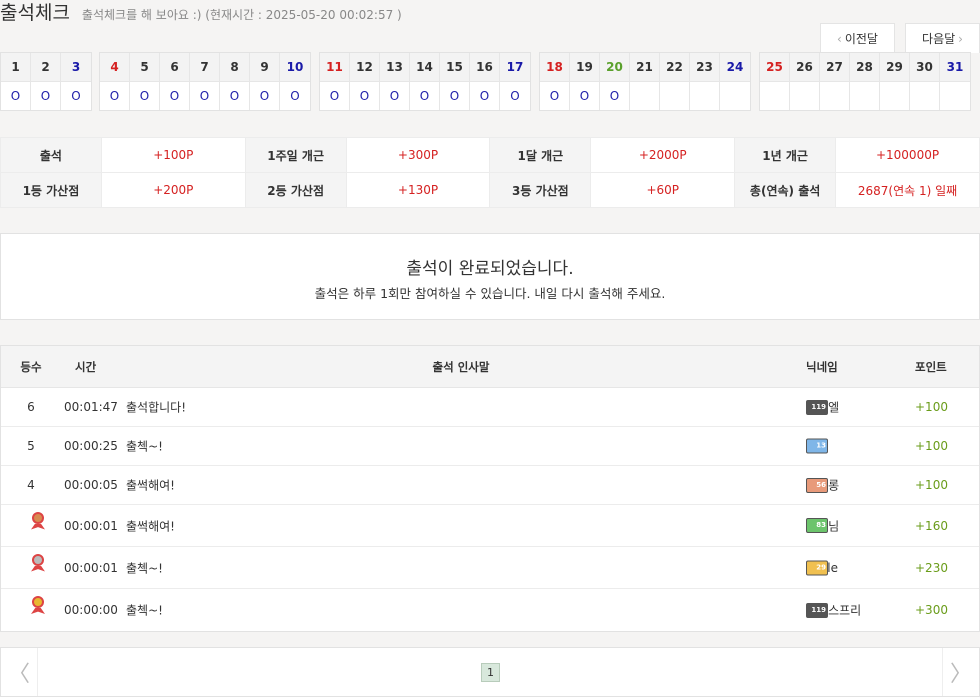 This screenshot has width=980, height=697. Describe the element at coordinates (774, 67) in the screenshot. I see `calendar-day-number: 25` at that location.